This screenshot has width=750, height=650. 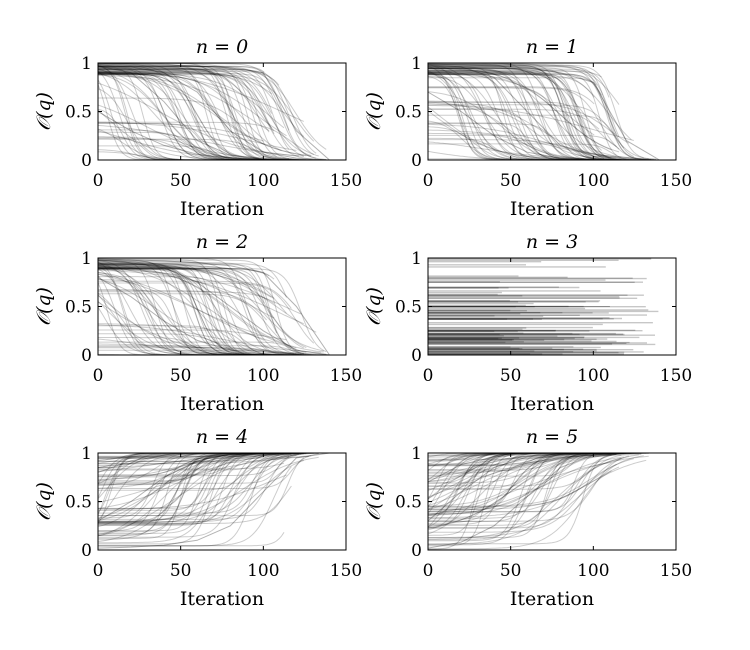 What do you see at coordinates (222, 437) in the screenshot?
I see `panel-title: n = 4` at bounding box center [222, 437].